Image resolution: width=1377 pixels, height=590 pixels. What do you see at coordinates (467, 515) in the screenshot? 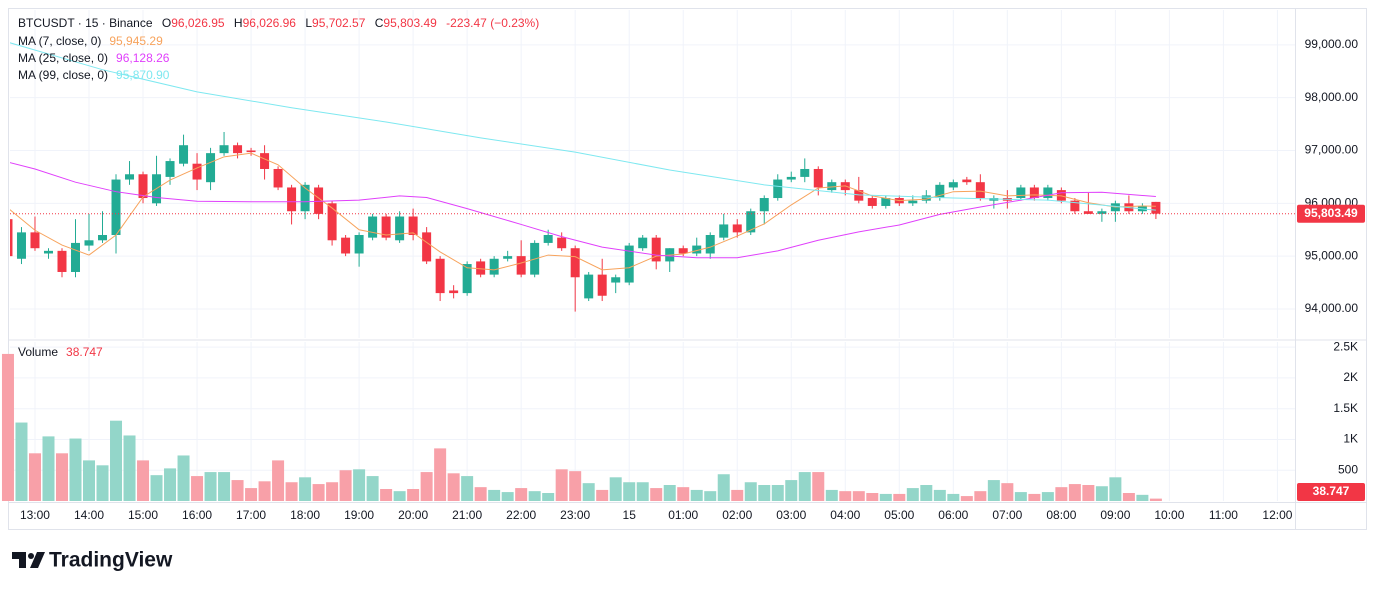
I see `x-tick-label: 21:00` at bounding box center [467, 515].